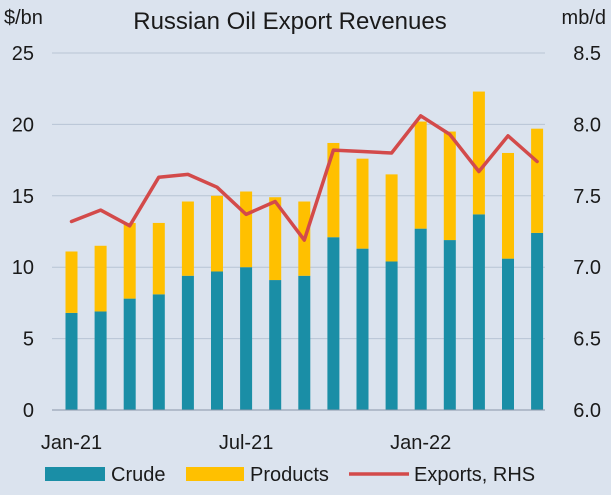  Describe the element at coordinates (71, 443) in the screenshot. I see `x-tick-label: Jan-21` at that location.